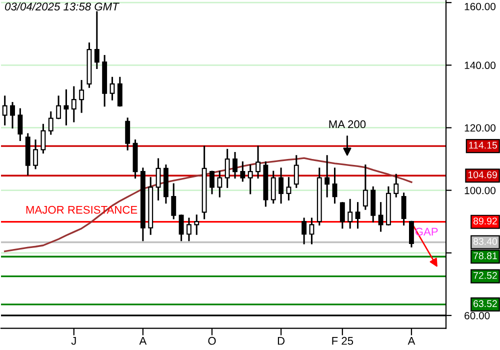  What do you see at coordinates (482, 174) in the screenshot?
I see `ref-line-label: 104.69` at bounding box center [482, 174].